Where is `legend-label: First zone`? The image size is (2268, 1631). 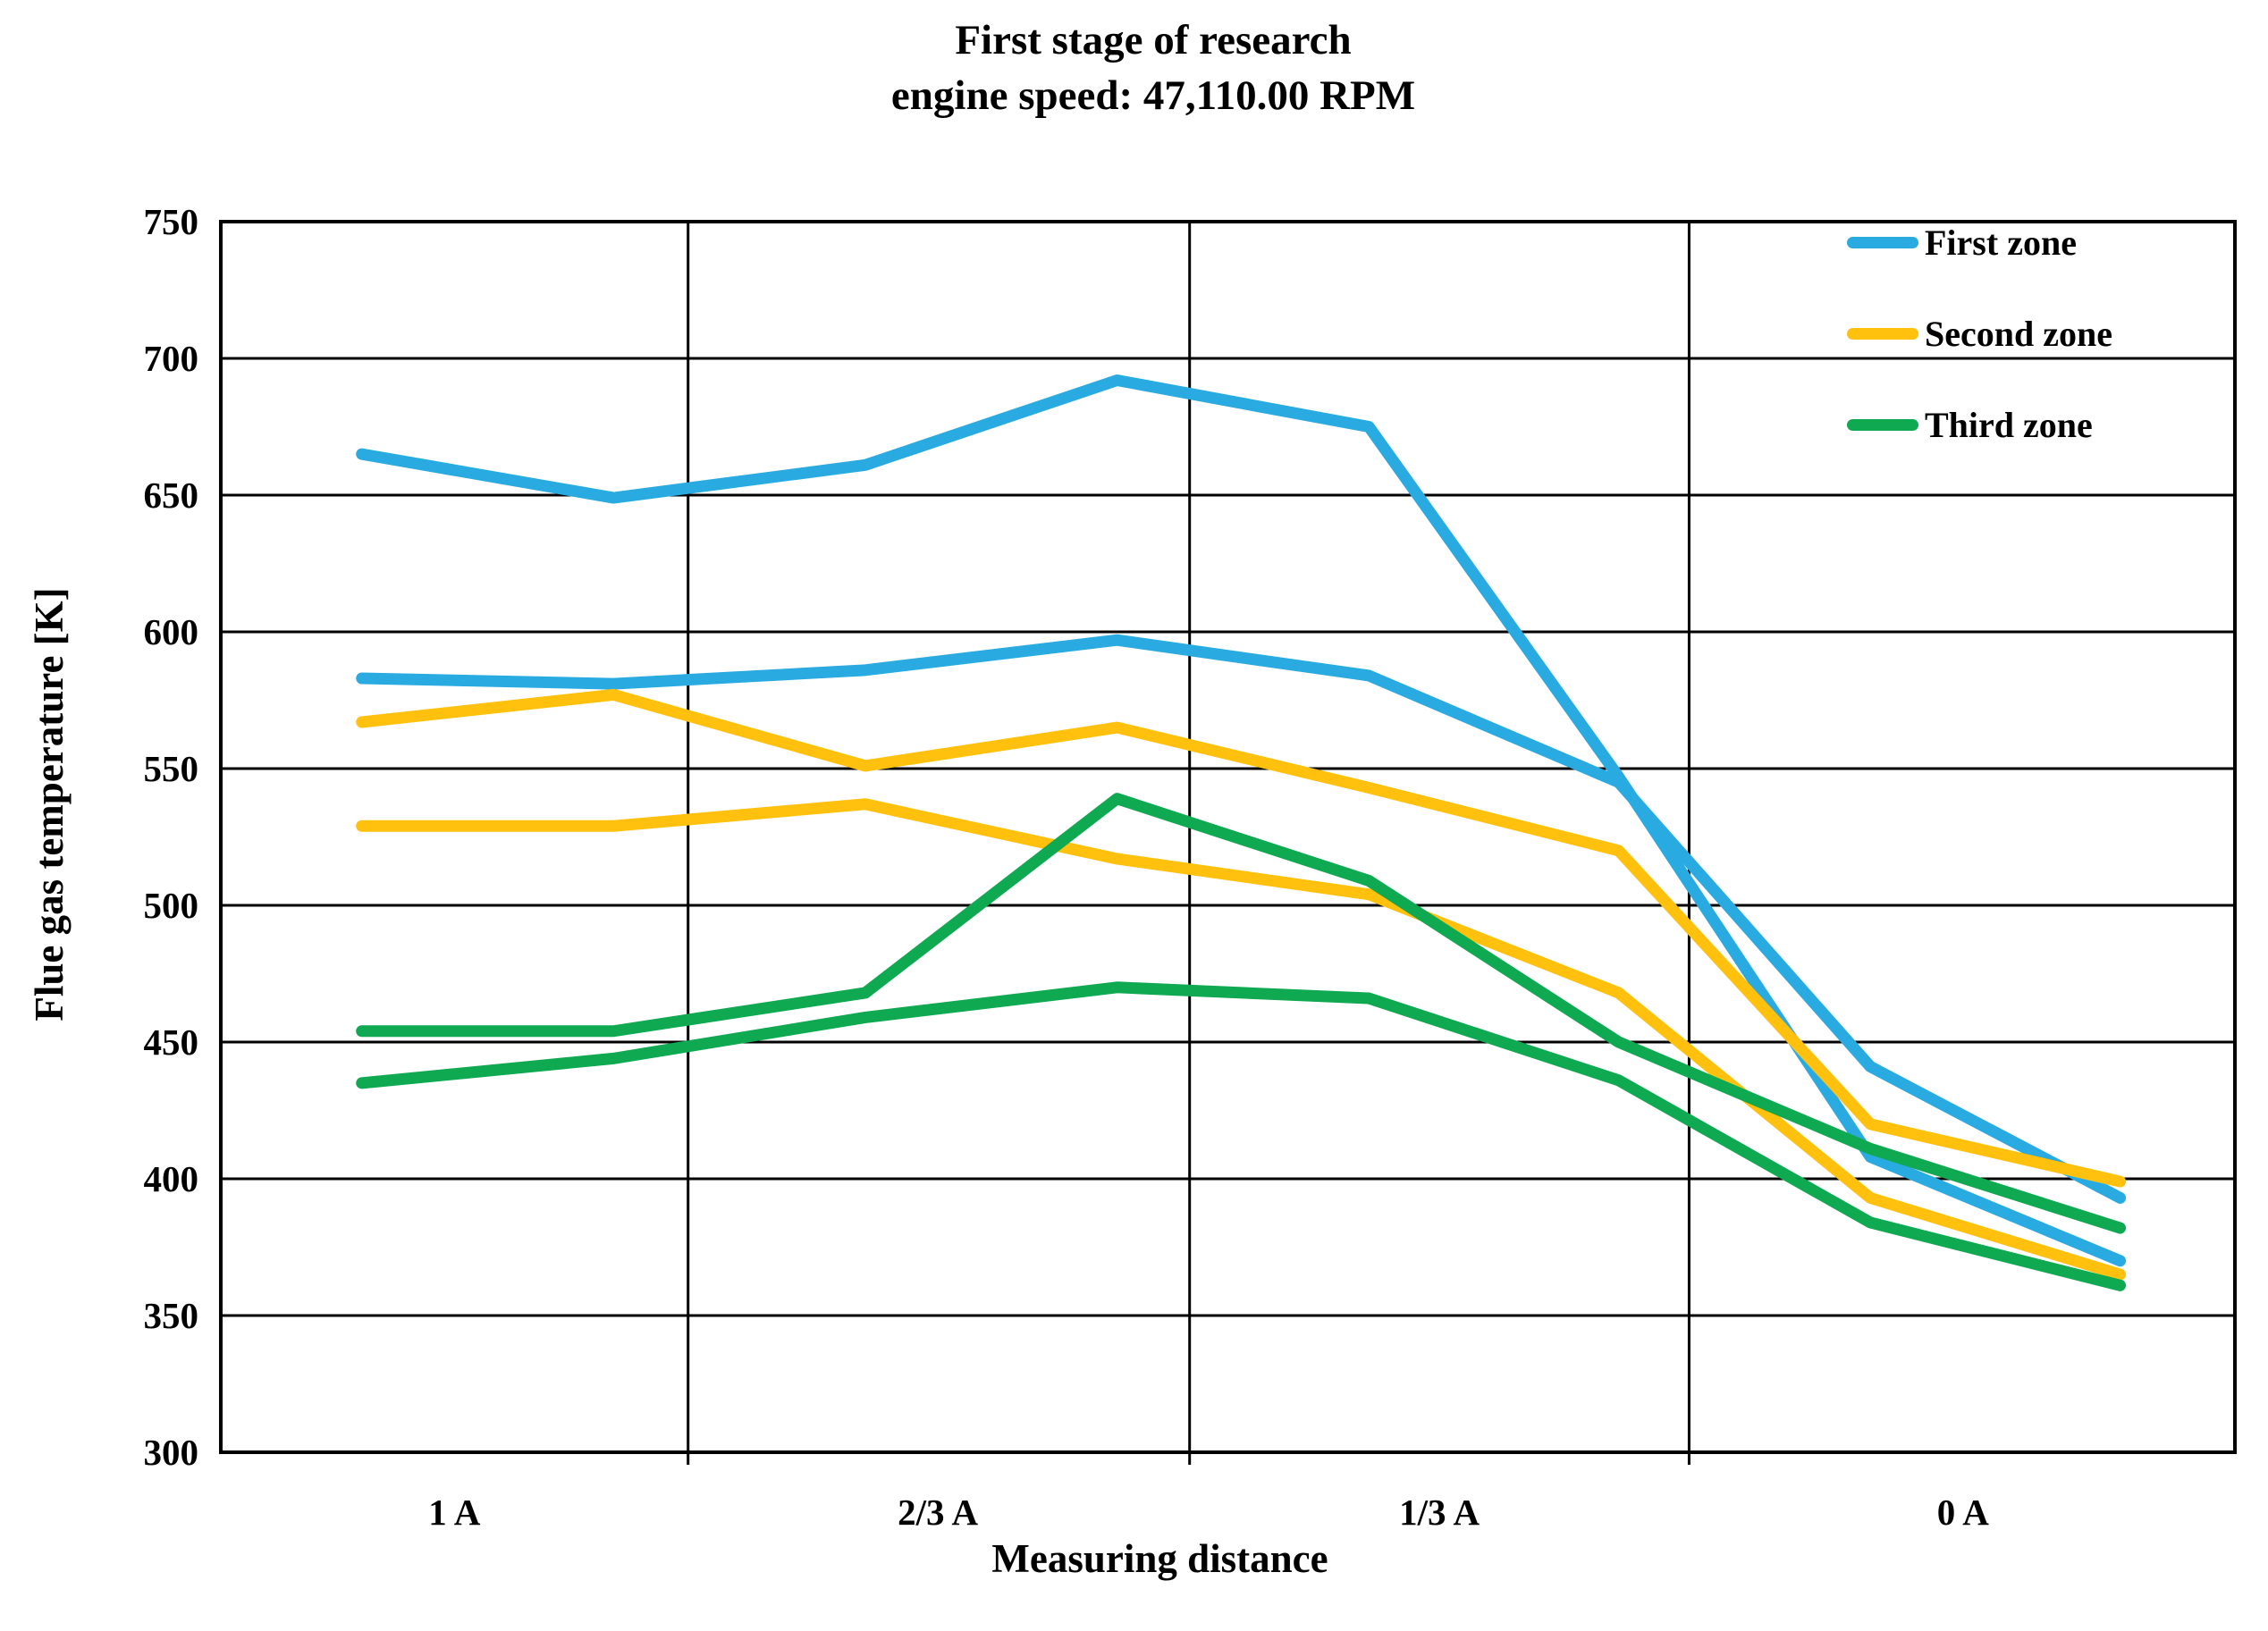 legend-label: First zone is located at coordinates (2001, 242).